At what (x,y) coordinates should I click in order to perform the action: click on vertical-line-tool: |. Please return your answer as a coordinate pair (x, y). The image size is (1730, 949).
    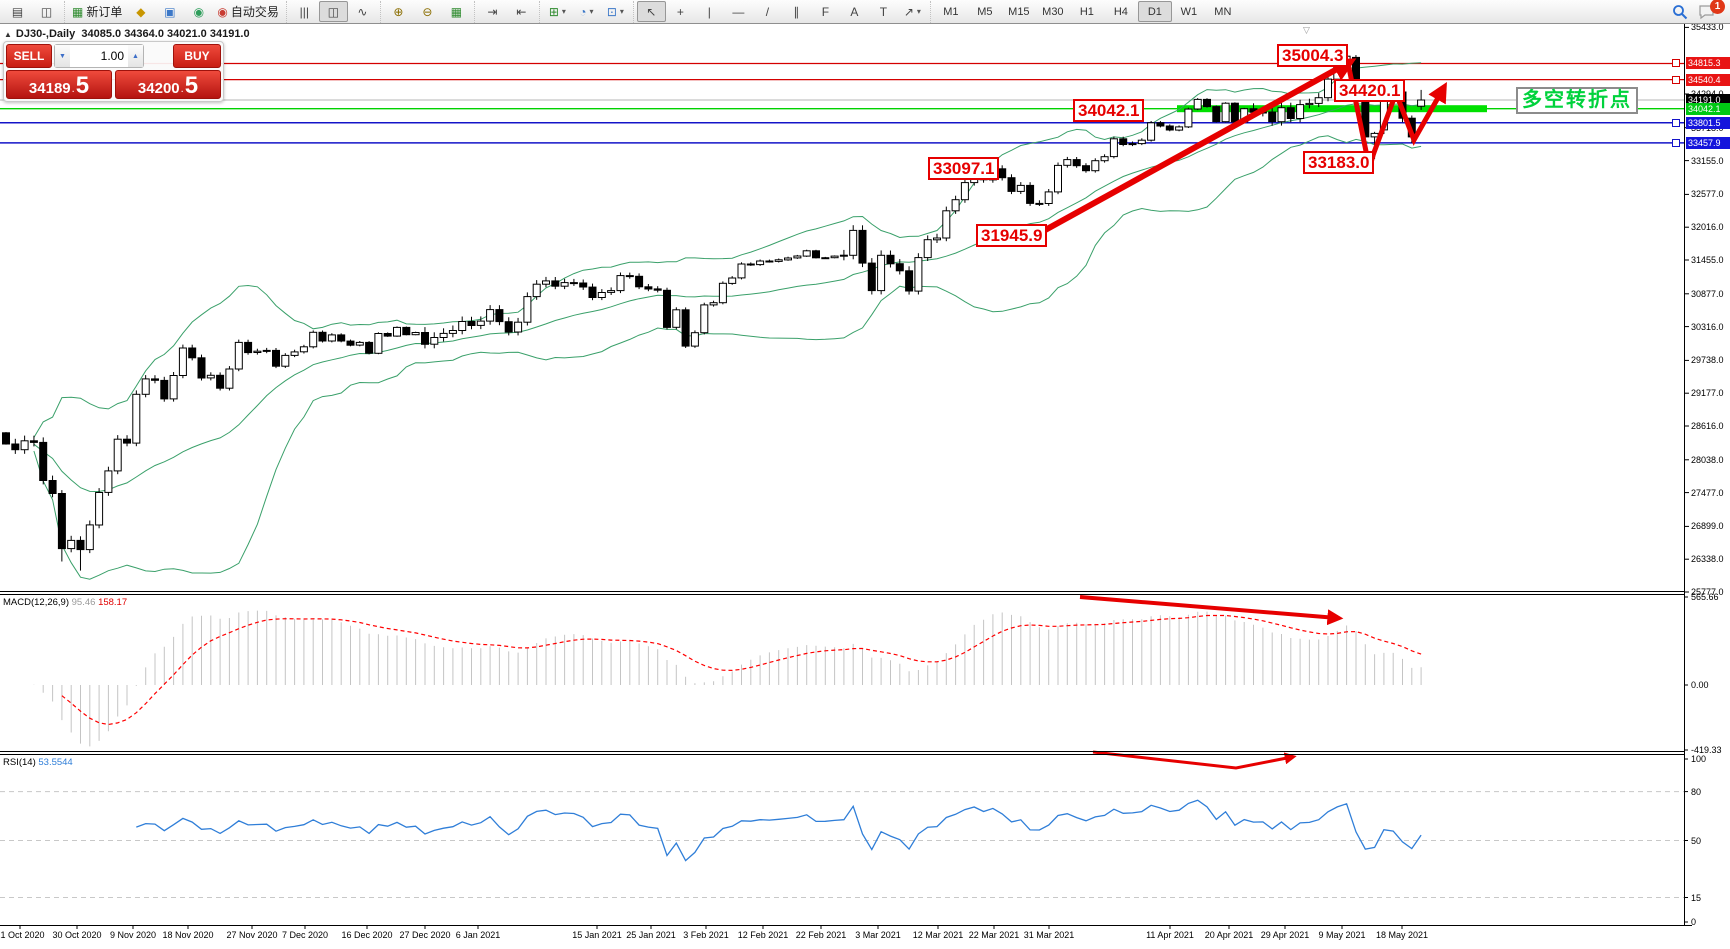
    Looking at the image, I should click on (709, 11).